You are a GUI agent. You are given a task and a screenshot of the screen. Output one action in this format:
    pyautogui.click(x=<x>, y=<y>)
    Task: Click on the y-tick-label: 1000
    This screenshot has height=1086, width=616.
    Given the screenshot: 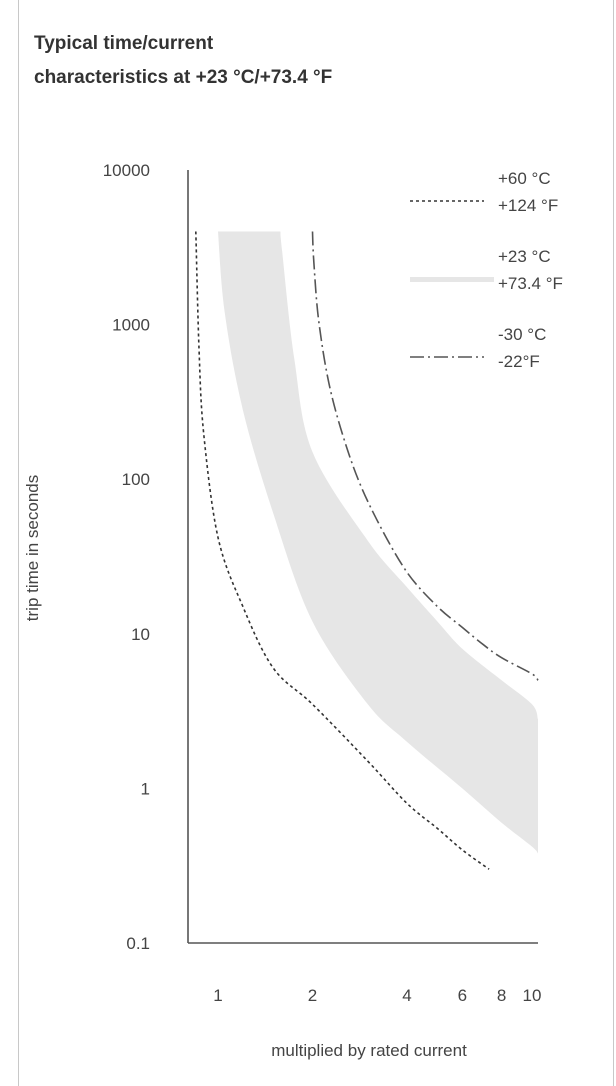 What is the action you would take?
    pyautogui.click(x=131, y=325)
    